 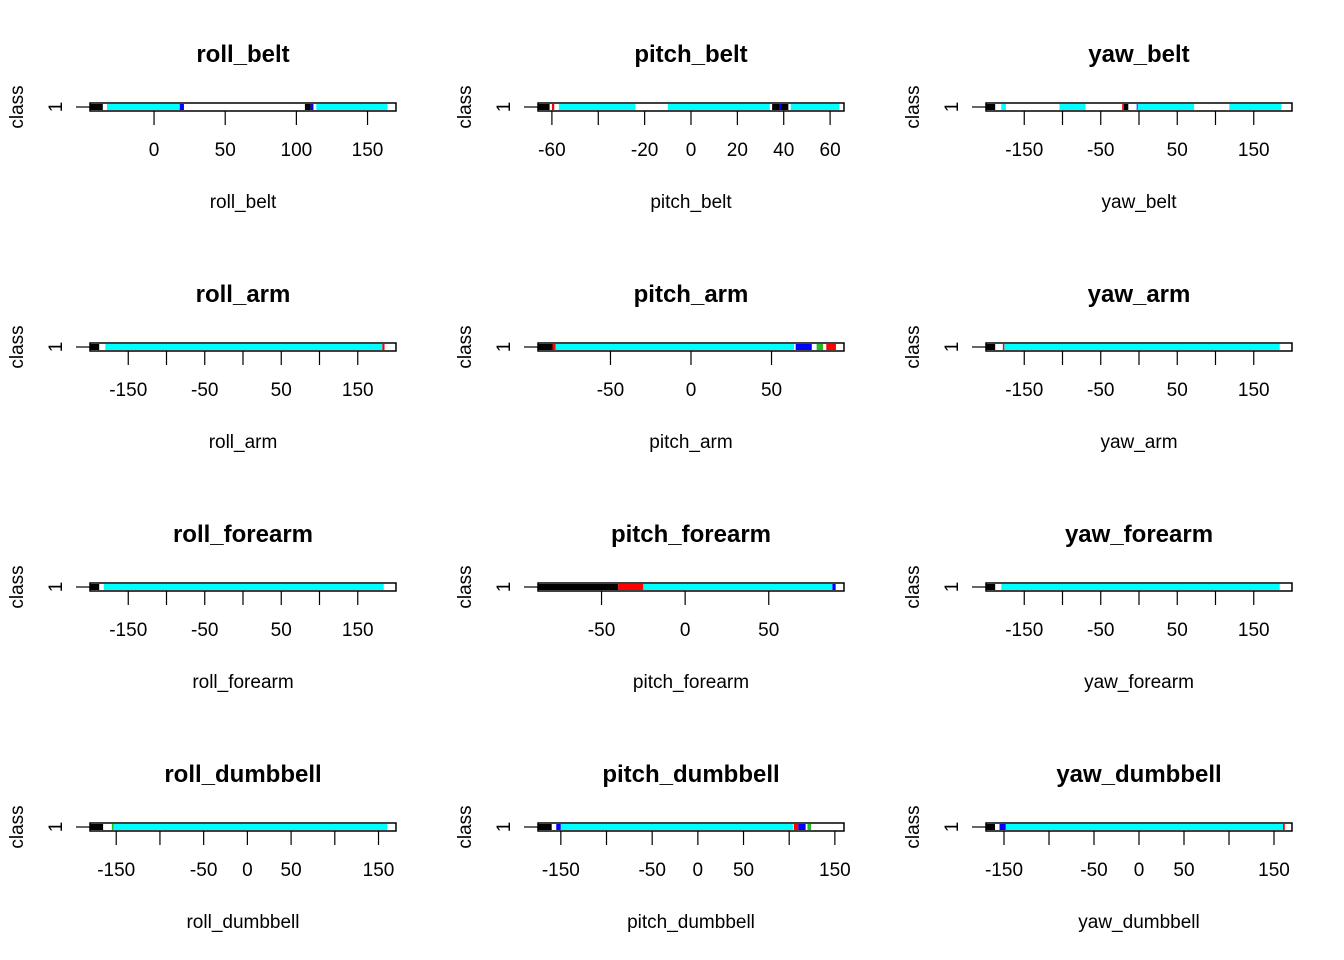 What do you see at coordinates (242, 922) in the screenshot?
I see `x-axis-label: roll_dumbbell` at bounding box center [242, 922].